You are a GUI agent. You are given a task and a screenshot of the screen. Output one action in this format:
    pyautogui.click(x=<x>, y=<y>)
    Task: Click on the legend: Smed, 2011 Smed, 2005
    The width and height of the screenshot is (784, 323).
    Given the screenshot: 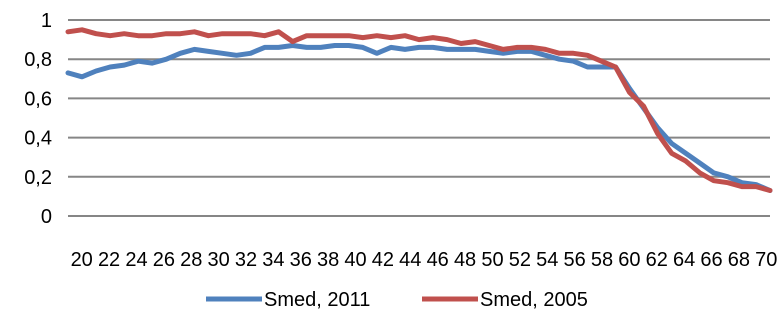 What is the action you would take?
    pyautogui.click(x=397, y=300)
    